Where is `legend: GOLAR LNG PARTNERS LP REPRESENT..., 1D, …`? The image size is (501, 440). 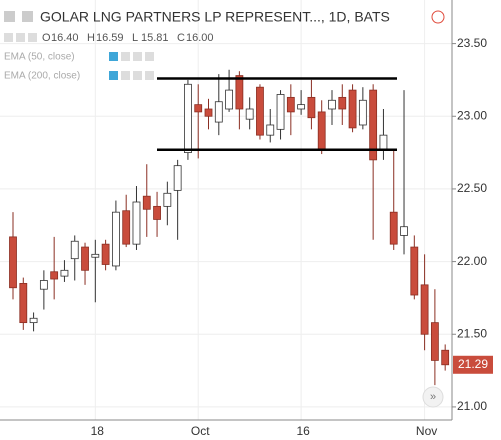 legend: GOLAR LNG PARTNERS LP REPRESENT..., 1D, … is located at coordinates (224, 45).